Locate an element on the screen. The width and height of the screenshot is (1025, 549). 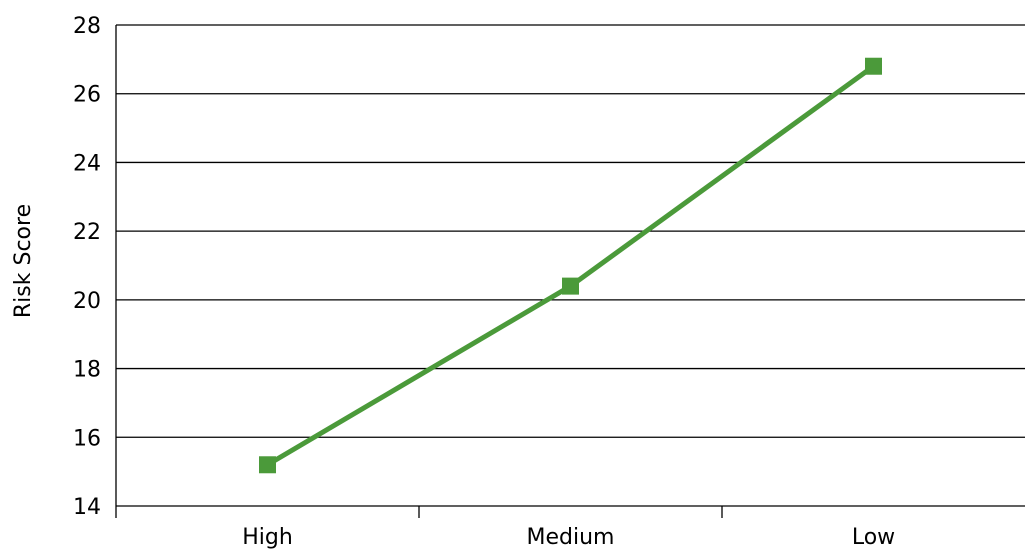
data-point-low is located at coordinates (873, 66).